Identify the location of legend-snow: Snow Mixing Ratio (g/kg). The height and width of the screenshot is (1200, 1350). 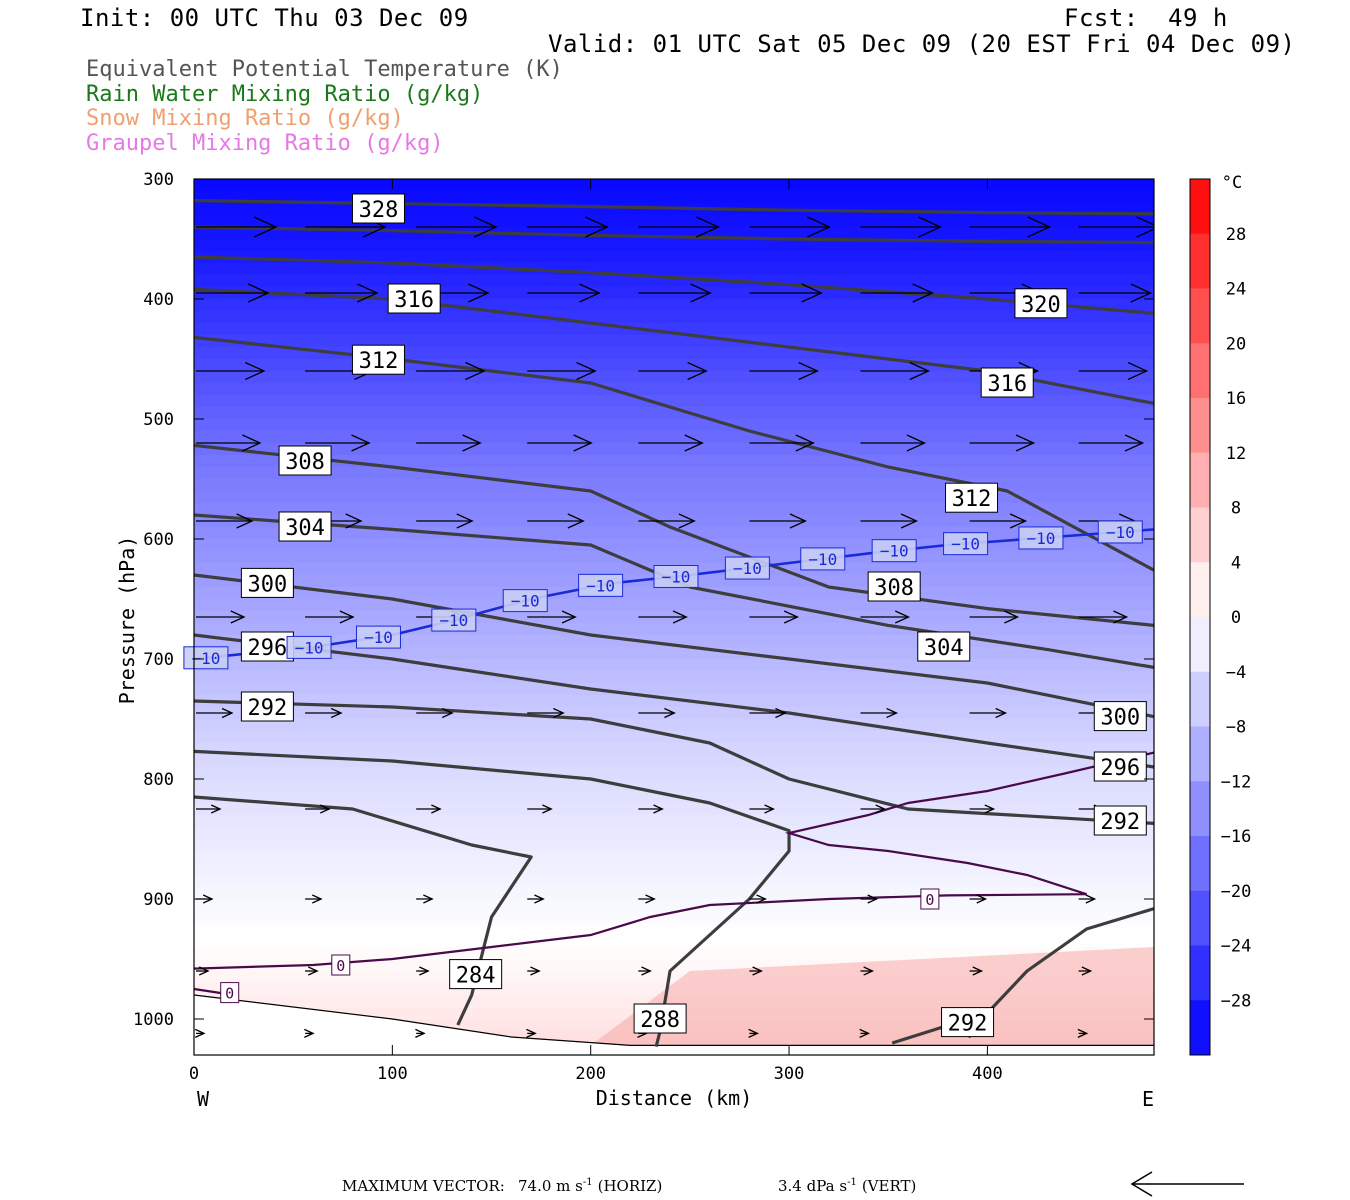
(245, 118).